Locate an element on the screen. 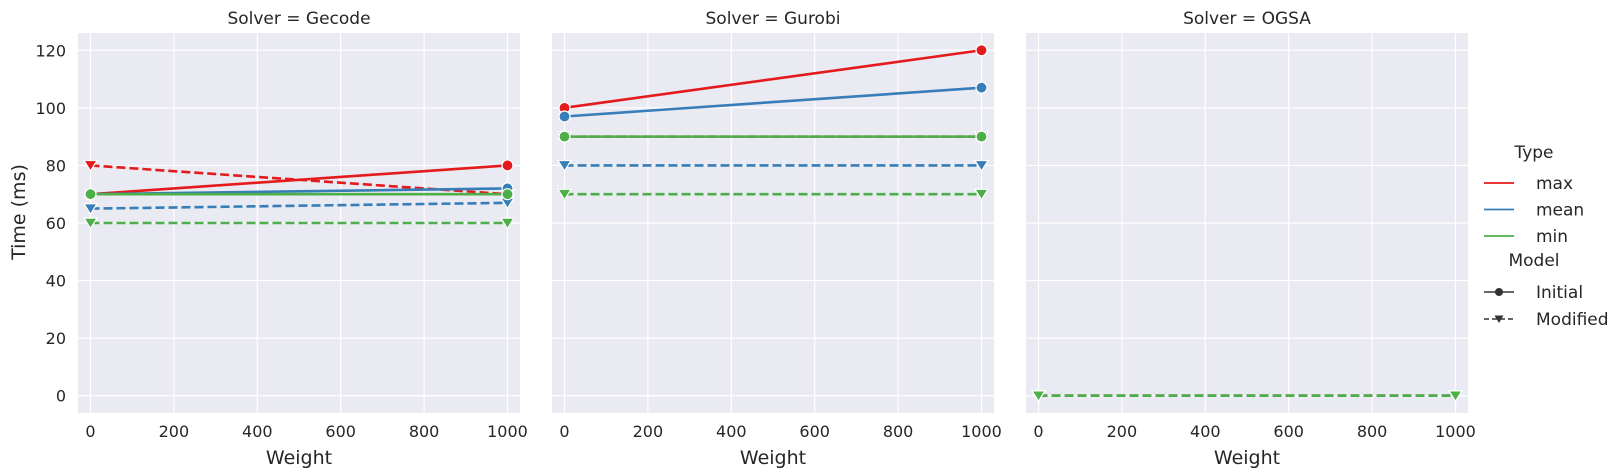 Image resolution: width=1616 pixels, height=476 pixels. legend-model-entries: Initial Modified is located at coordinates (1546, 306).